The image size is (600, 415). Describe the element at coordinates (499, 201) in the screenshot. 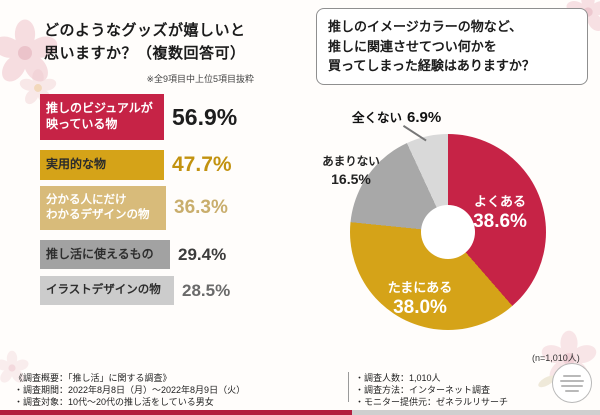

I see `pie-slice-name: よくある` at that location.